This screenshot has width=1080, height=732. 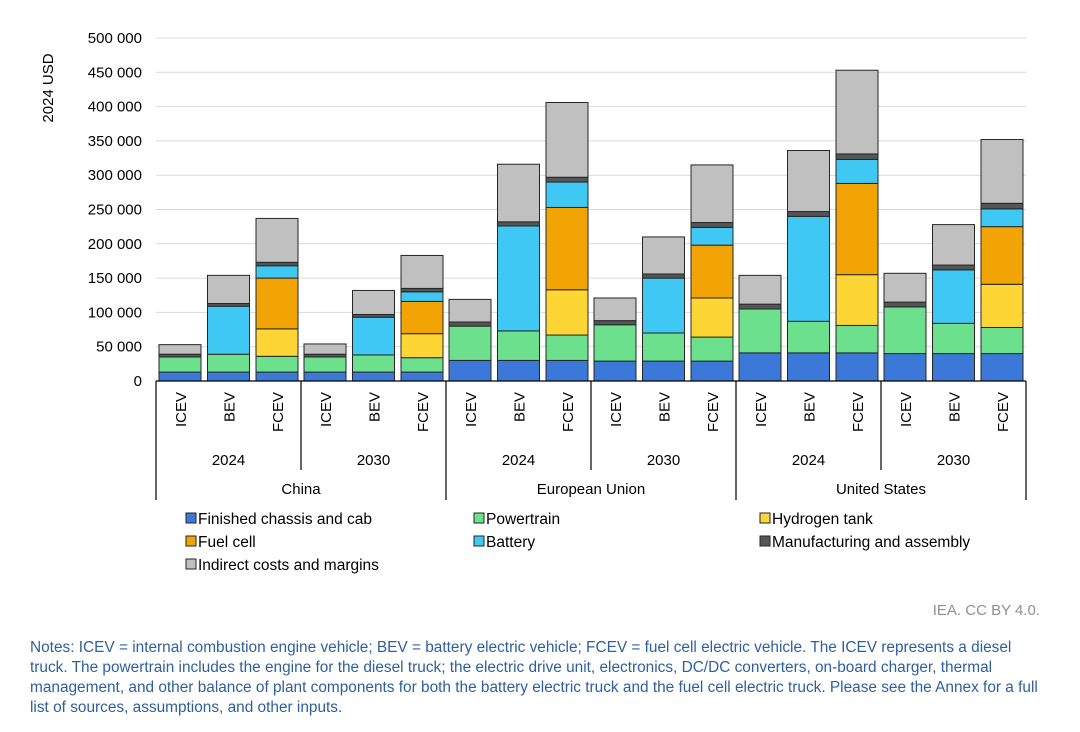 What do you see at coordinates (301, 489) in the screenshot?
I see `x-region-label: China` at bounding box center [301, 489].